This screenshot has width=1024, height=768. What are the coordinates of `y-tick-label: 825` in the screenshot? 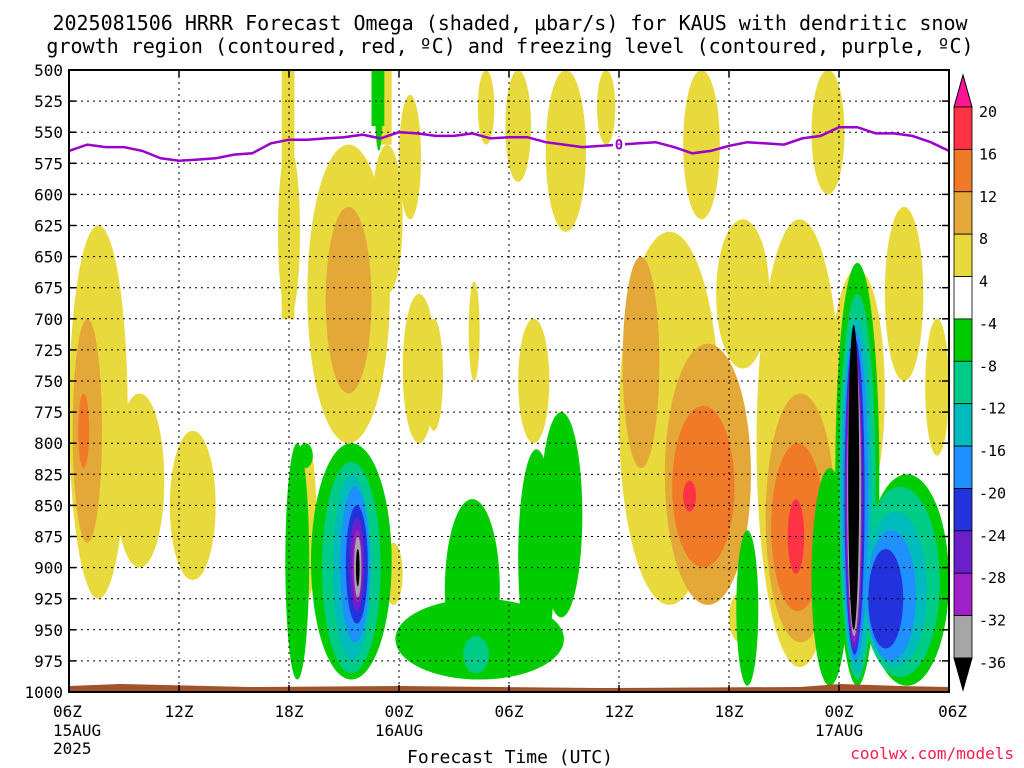 It's located at (48, 474).